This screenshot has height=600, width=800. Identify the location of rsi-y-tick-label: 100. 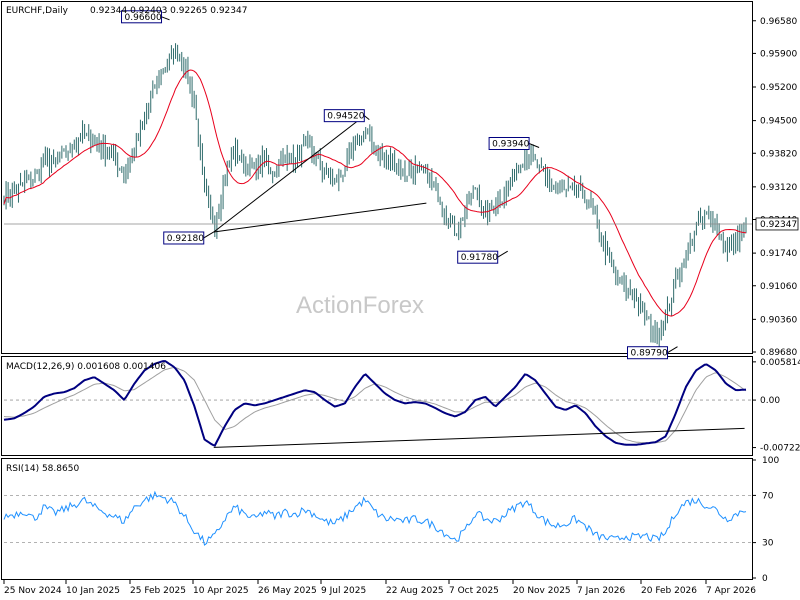
(770, 461).